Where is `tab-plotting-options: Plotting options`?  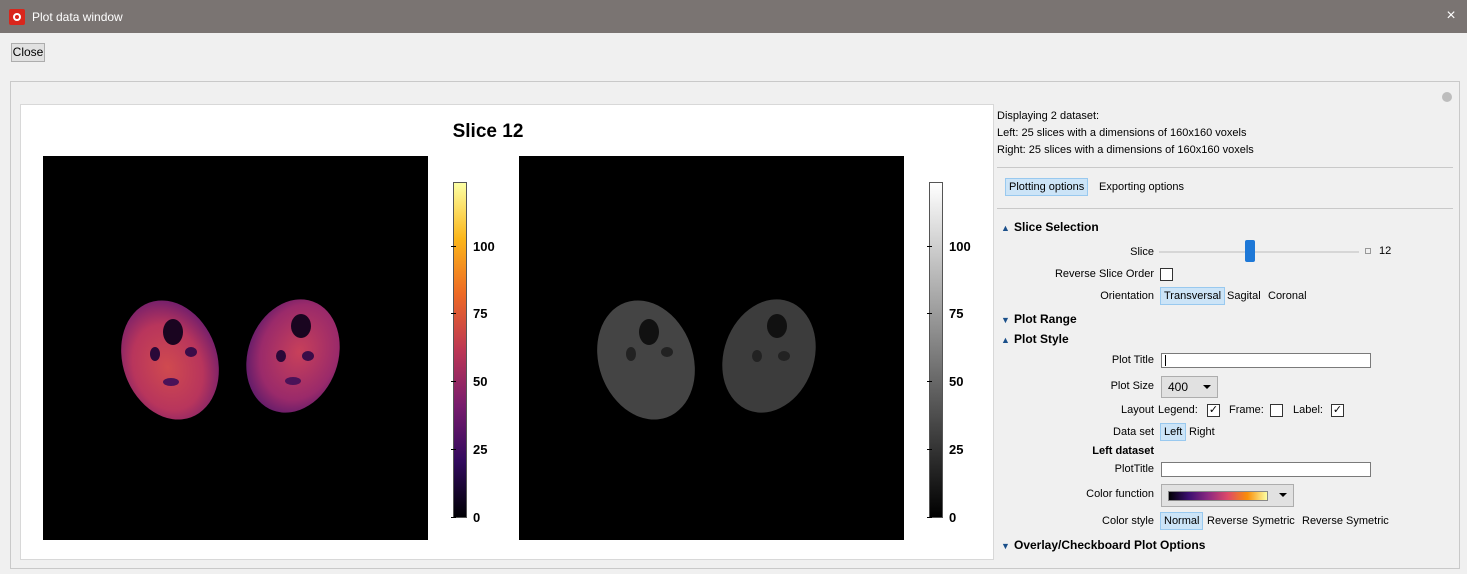
tab-plotting-options: Plotting options is located at coordinates (1047, 187).